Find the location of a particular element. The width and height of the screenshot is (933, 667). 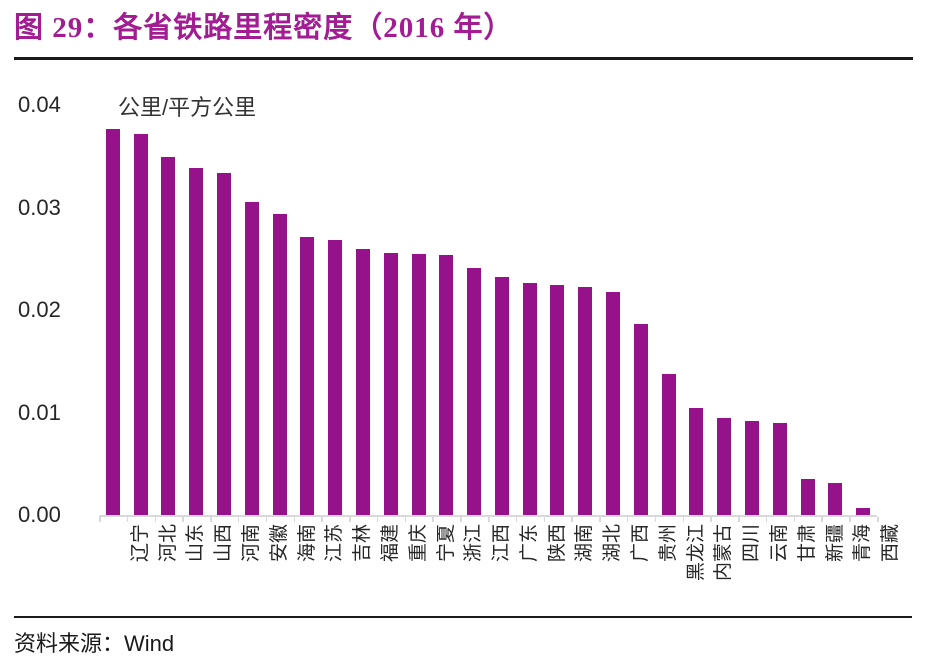

source-note: 资料来源：Wind is located at coordinates (94, 642).